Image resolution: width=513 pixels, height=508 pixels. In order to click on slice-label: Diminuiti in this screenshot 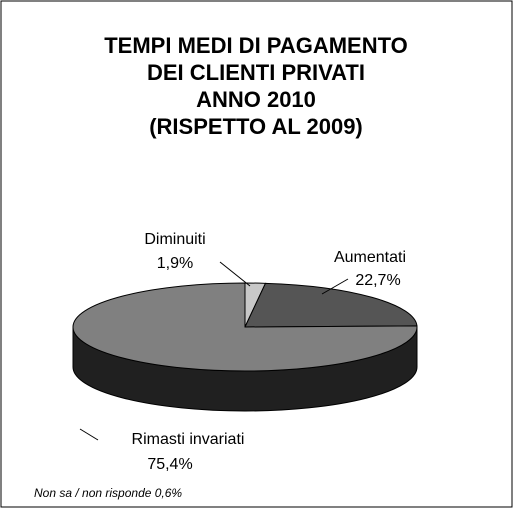, I will do `click(174, 239)`.